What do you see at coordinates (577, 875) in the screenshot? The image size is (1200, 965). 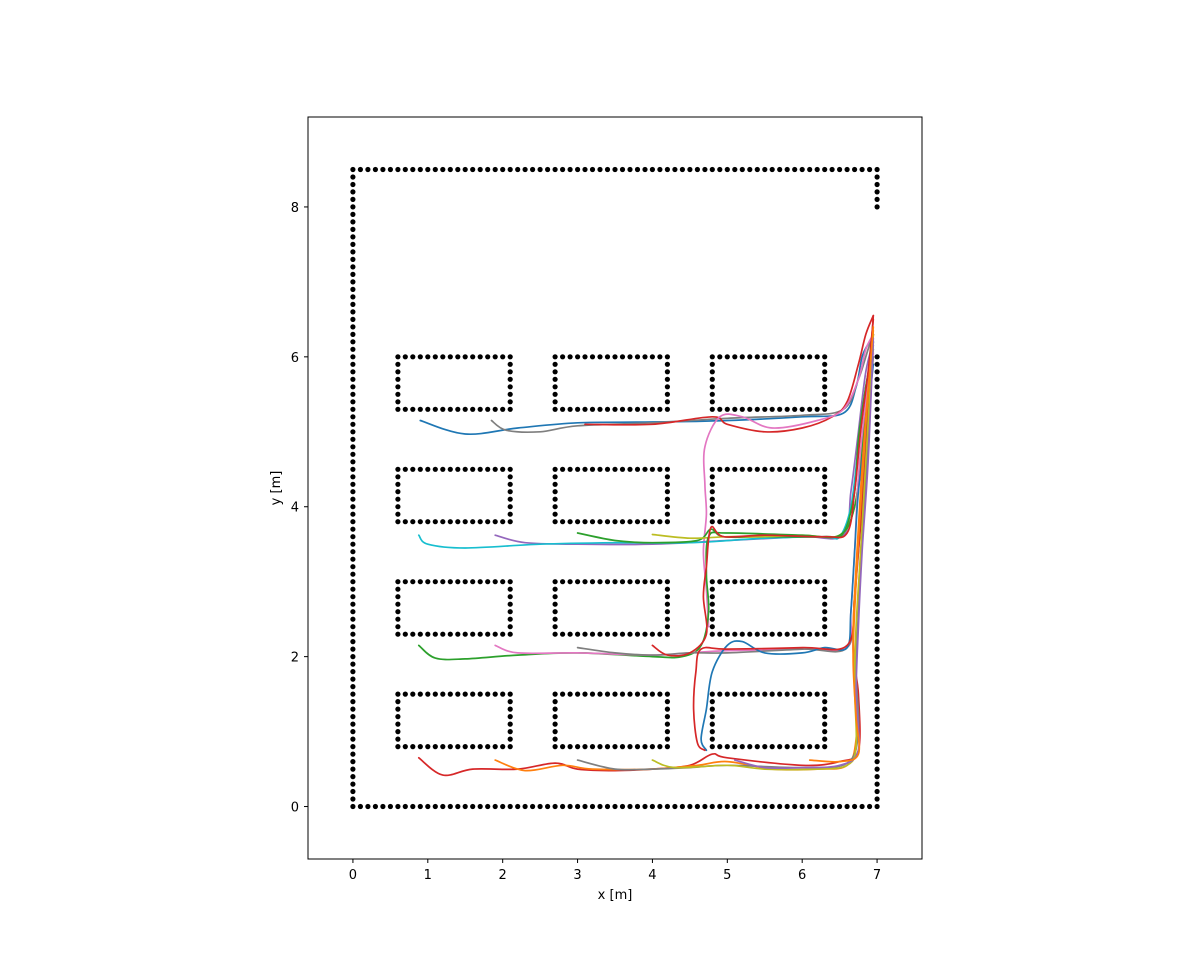 I see `x-tick-label: 3` at bounding box center [577, 875].